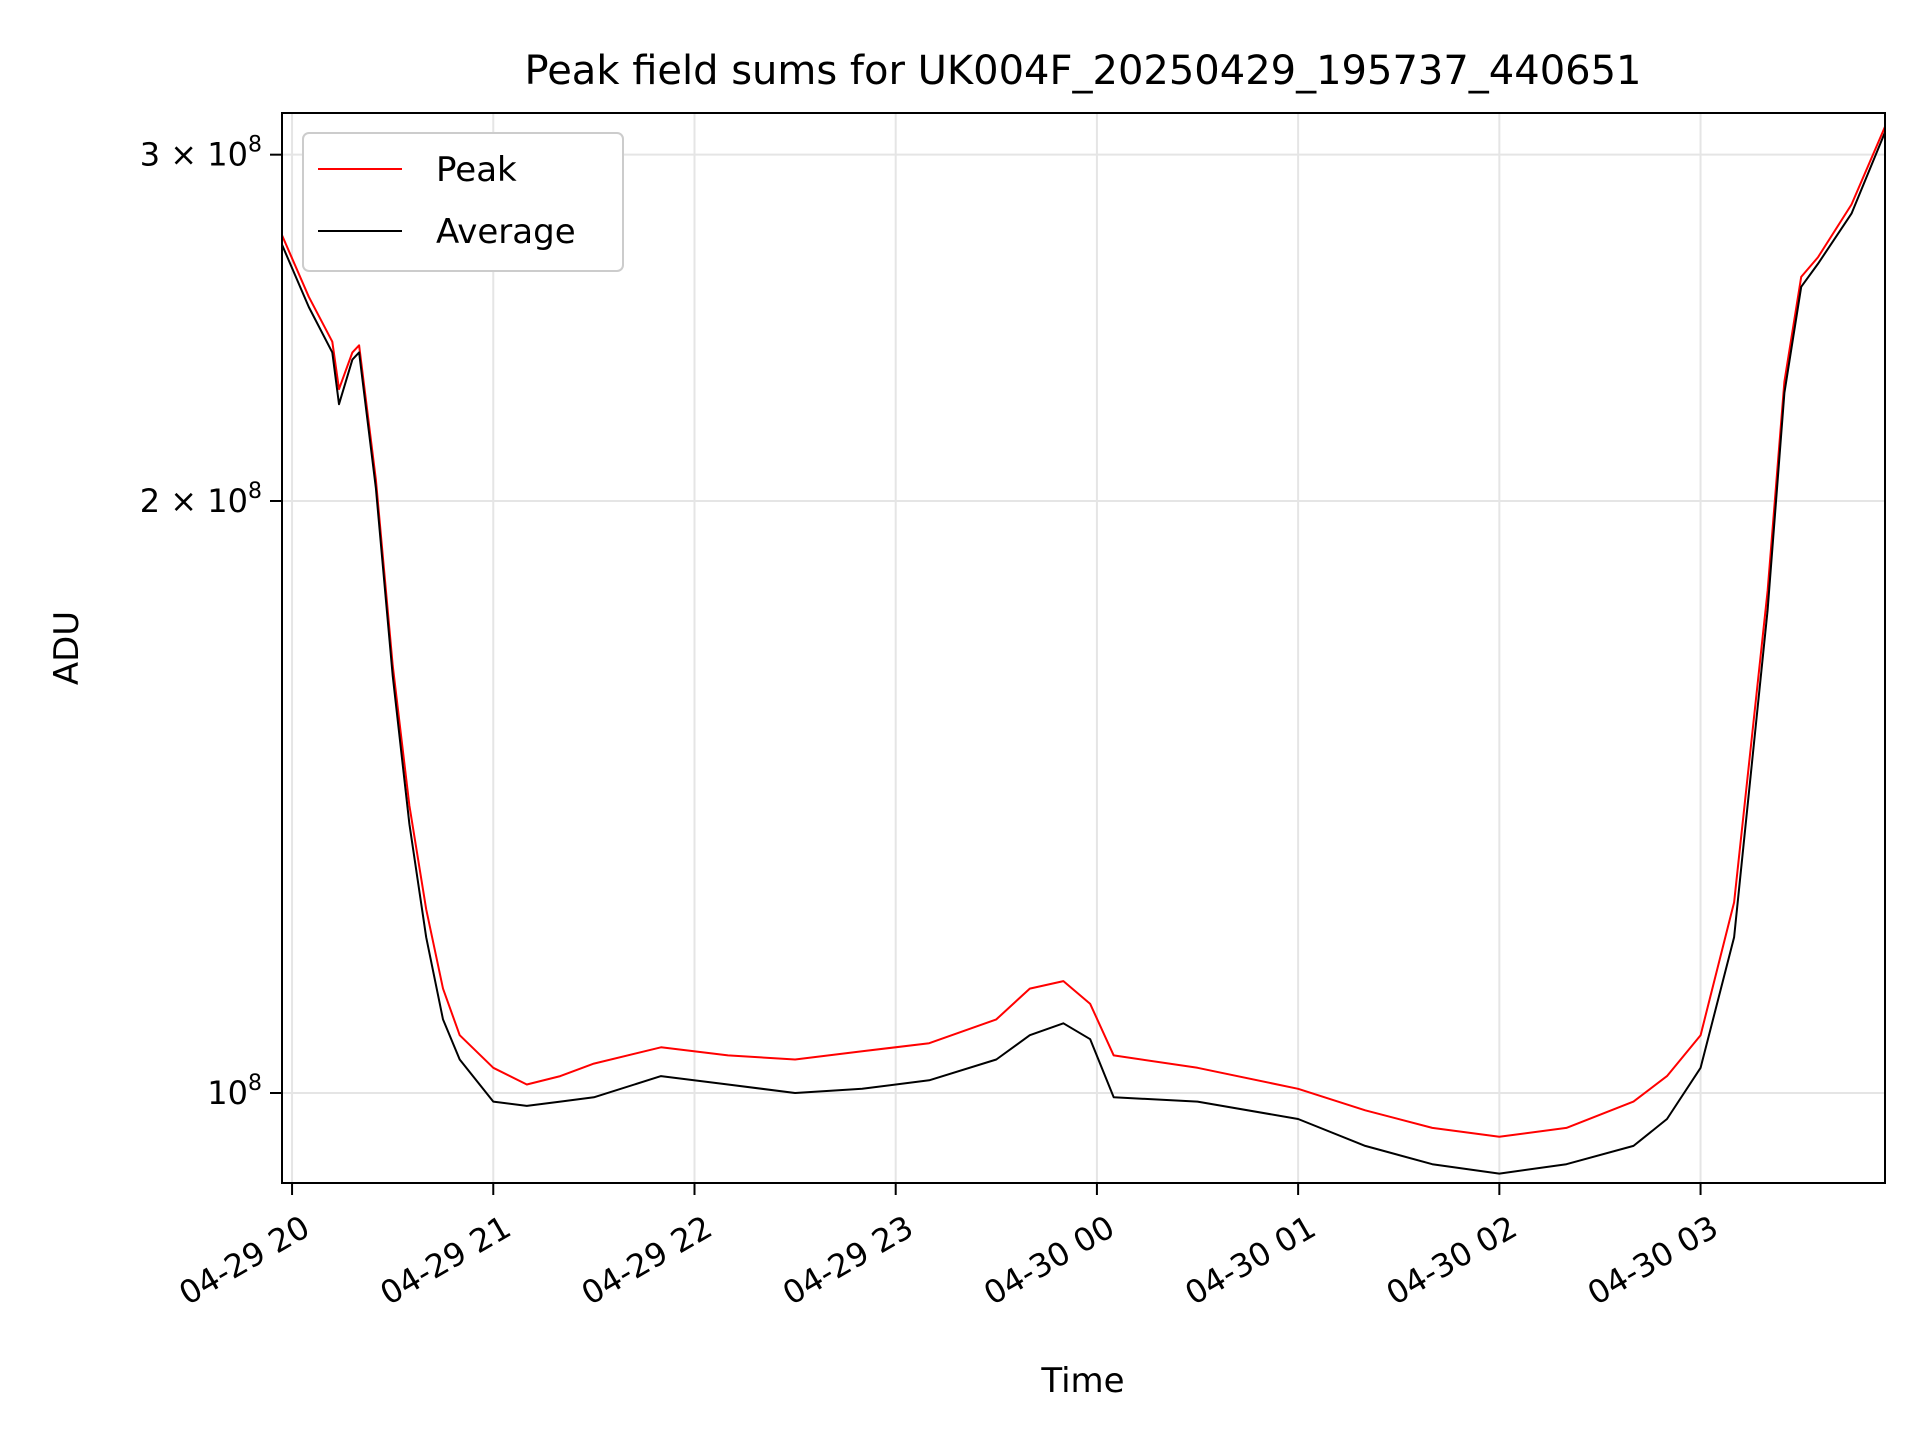 This screenshot has height=1440, width=1920. I want to click on legend-box, so click(463, 202).